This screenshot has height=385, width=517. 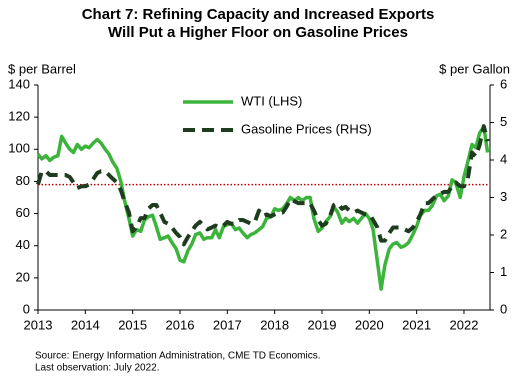 I want to click on legend-label: Gasoline Prices (RHS), so click(x=306, y=128).